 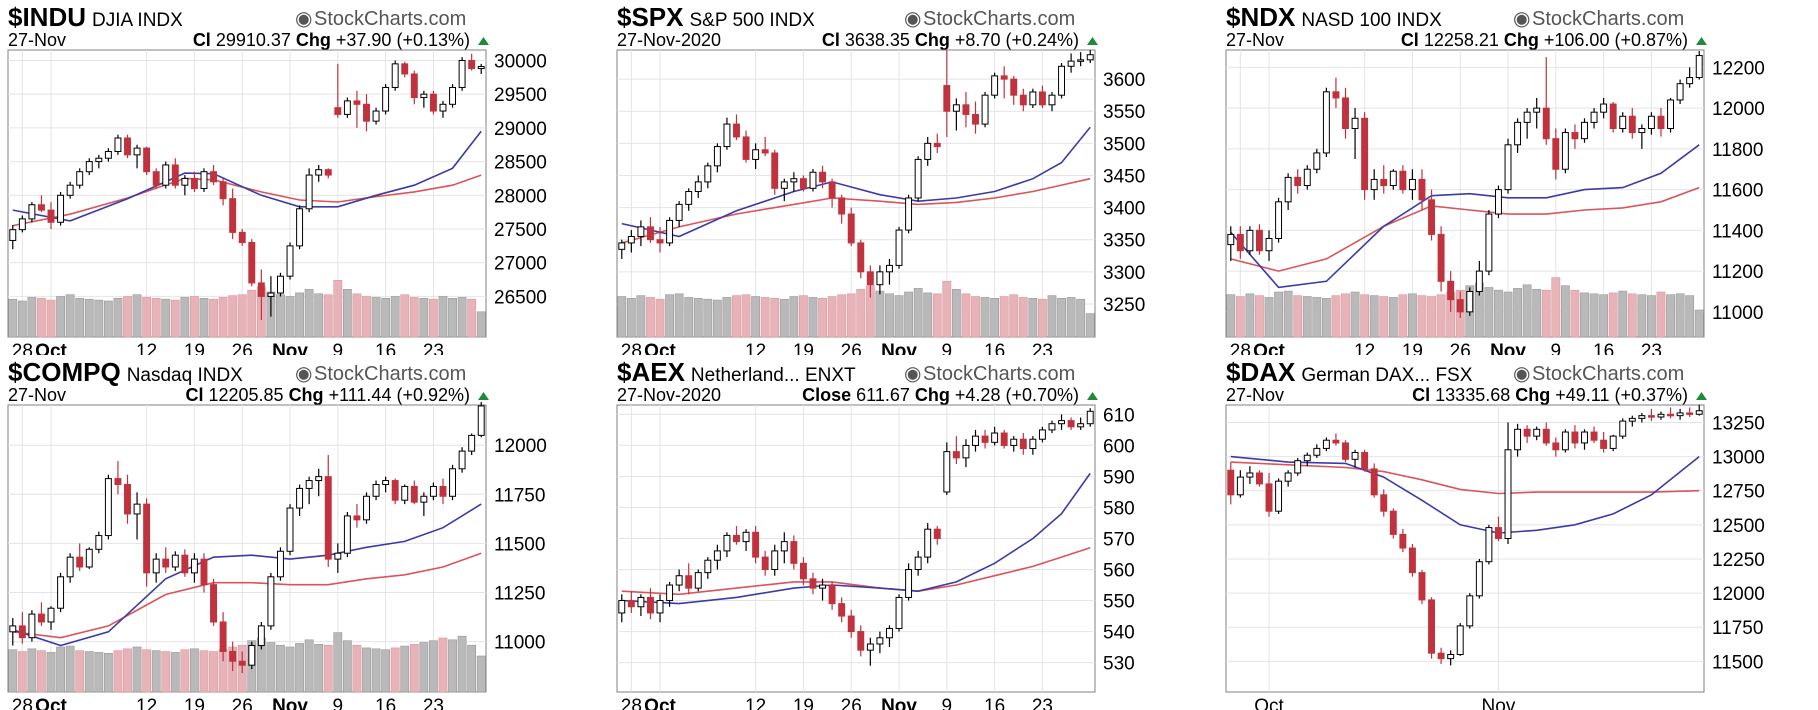 What do you see at coordinates (1544, 40) in the screenshot?
I see `price-summary: Cl 12258.21 Chg +106.00 (+0.87%)` at bounding box center [1544, 40].